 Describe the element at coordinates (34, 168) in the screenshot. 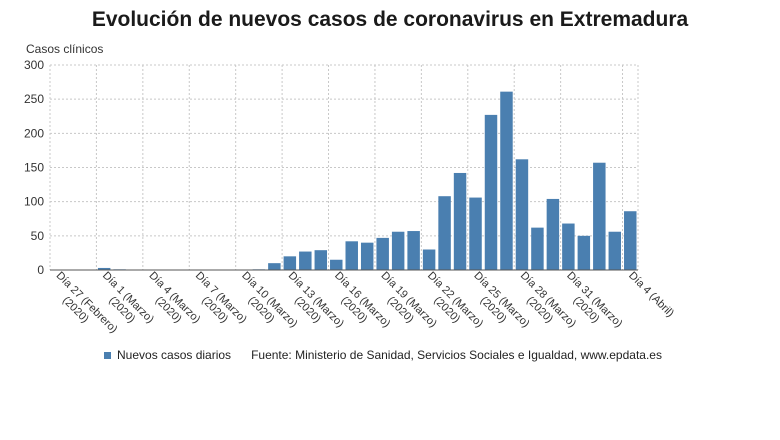

I see `y-tick-label: 150` at that location.